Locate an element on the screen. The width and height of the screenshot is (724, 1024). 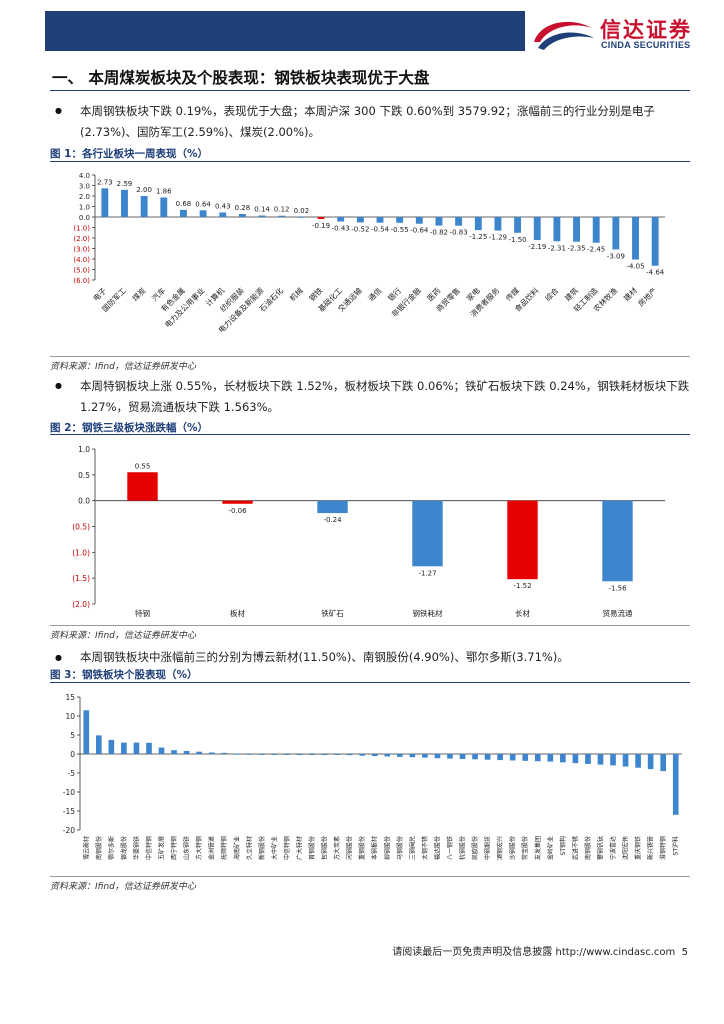
x-tick-label: 八一钢铁 is located at coordinates (450, 848).